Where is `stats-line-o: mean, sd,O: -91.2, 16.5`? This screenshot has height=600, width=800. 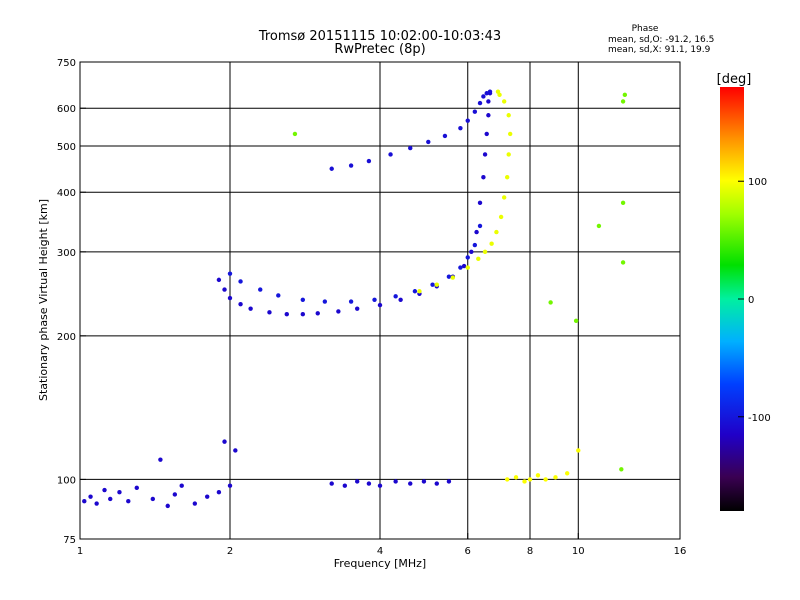 stats-line-o: mean, sd,O: -91.2, 16.5 is located at coordinates (661, 40).